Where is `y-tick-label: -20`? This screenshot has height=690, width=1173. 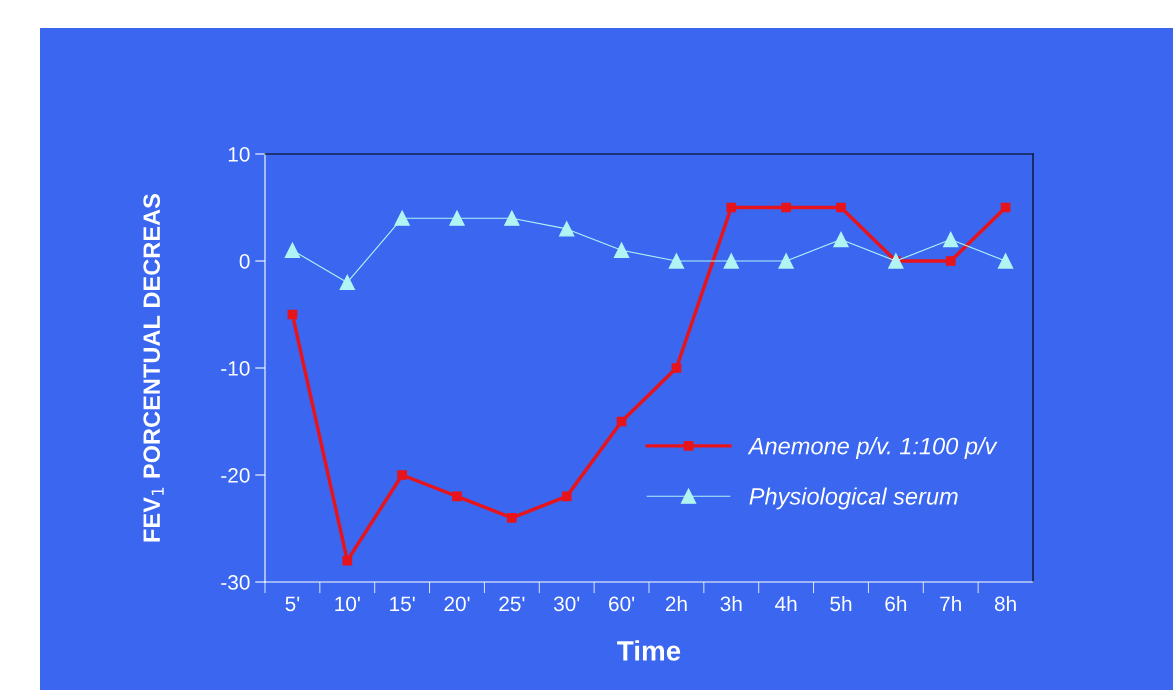 y-tick-label: -20 is located at coordinates (235, 475).